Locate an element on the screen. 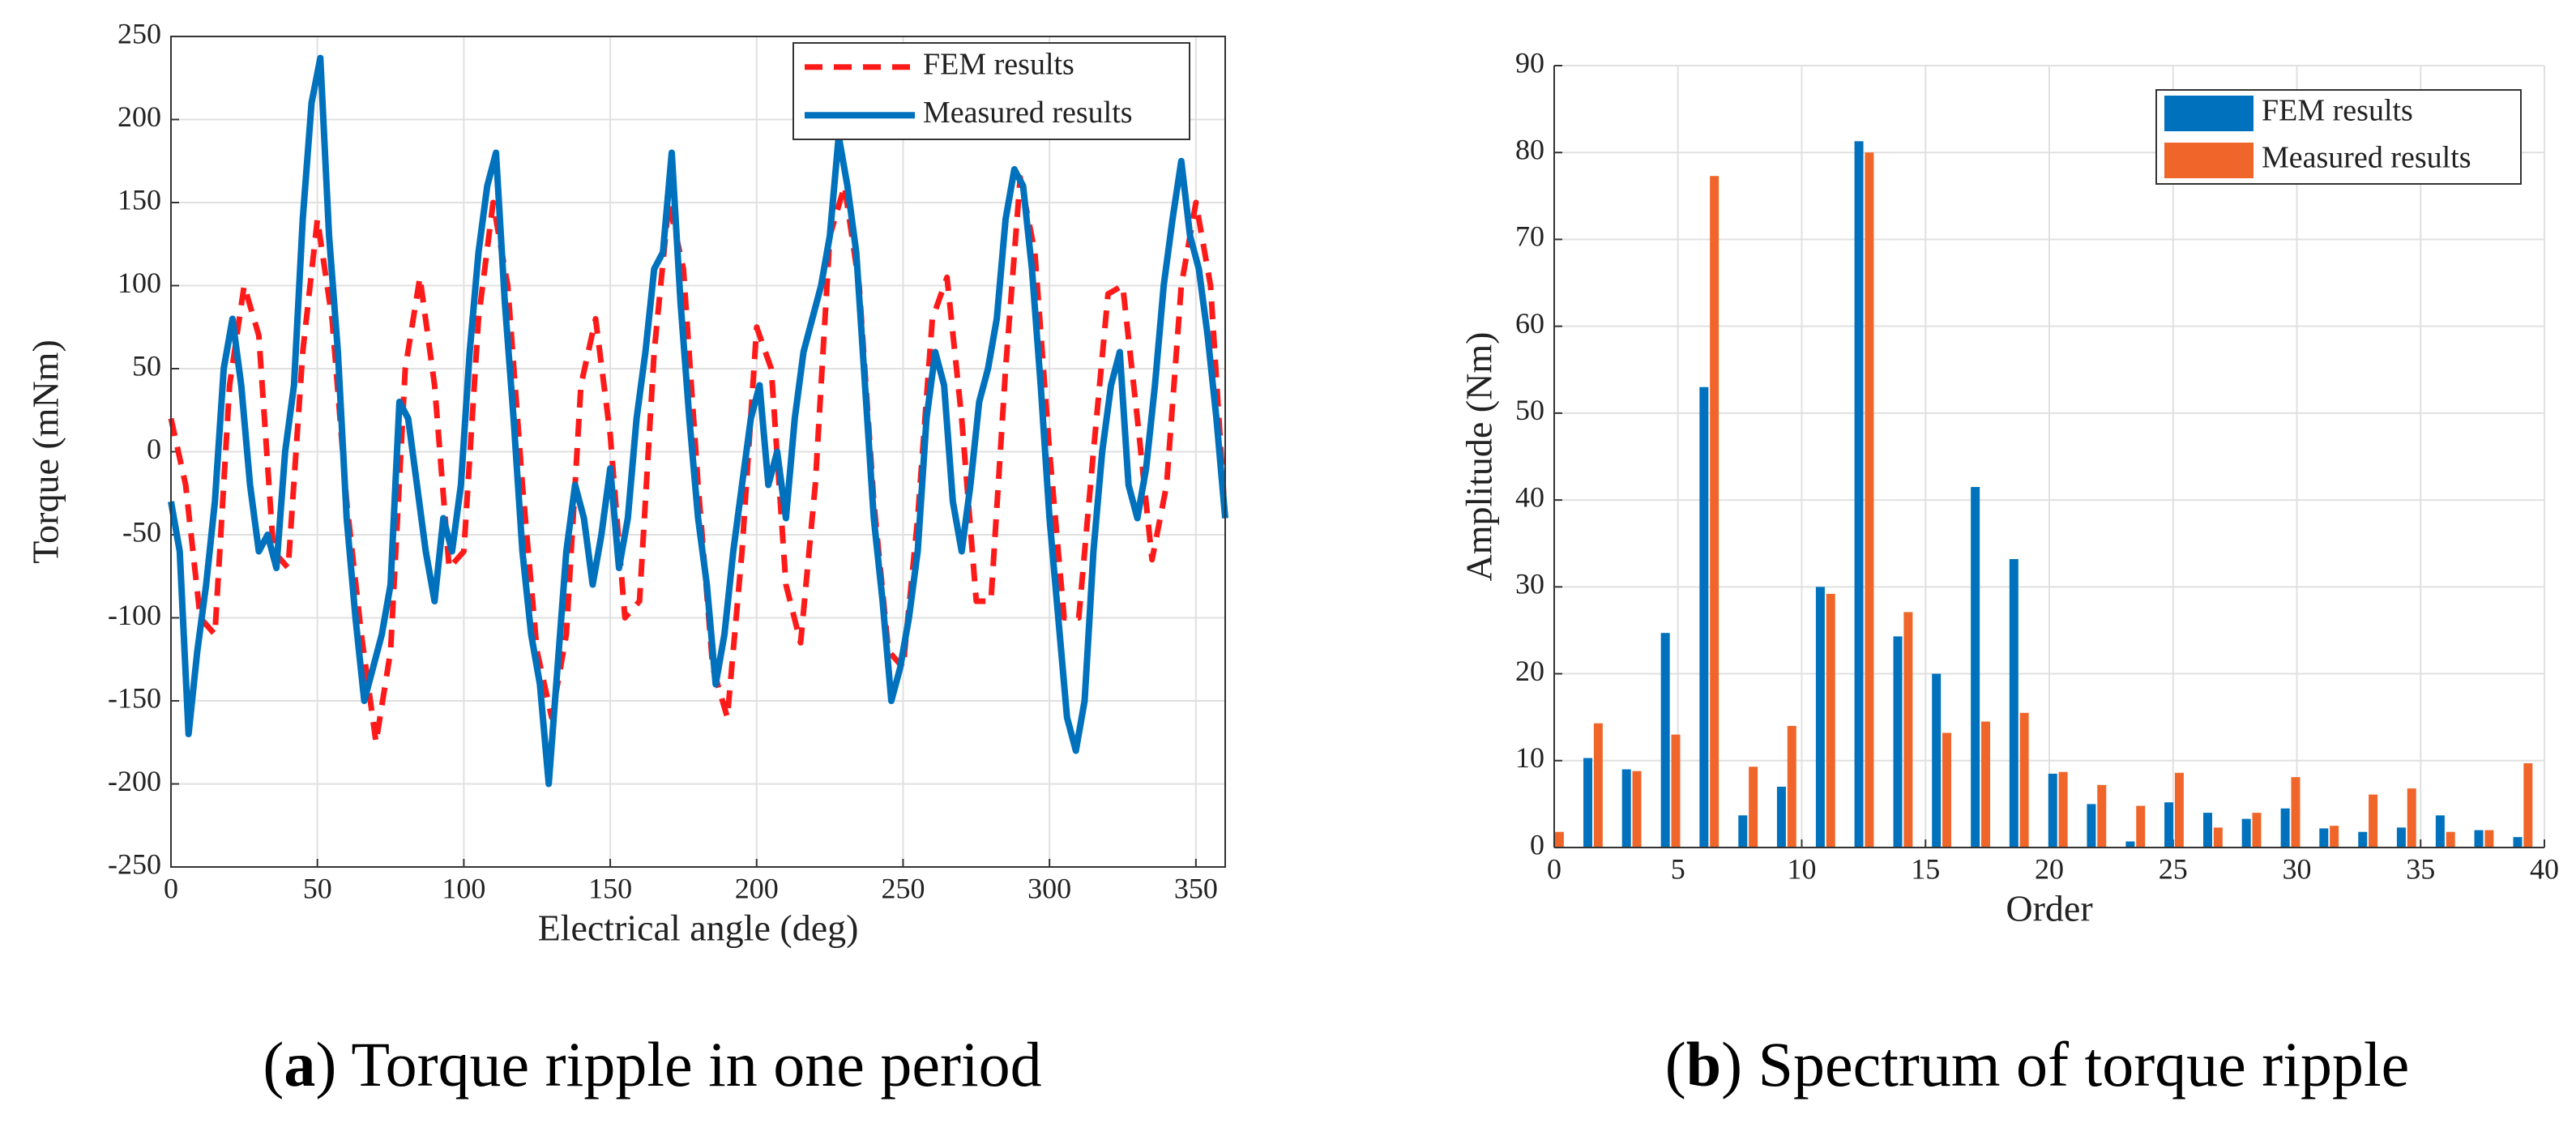 The height and width of the screenshot is (1123, 2576). y-tick-label: 30 is located at coordinates (1529, 584).